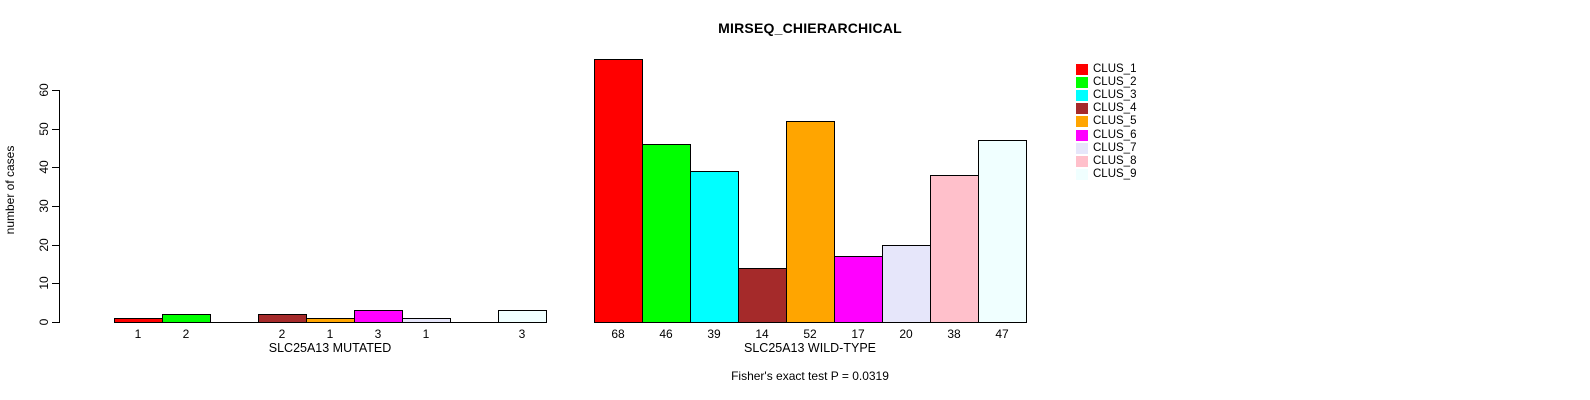  I want to click on legend-item: CLUS_1, so click(1106, 69).